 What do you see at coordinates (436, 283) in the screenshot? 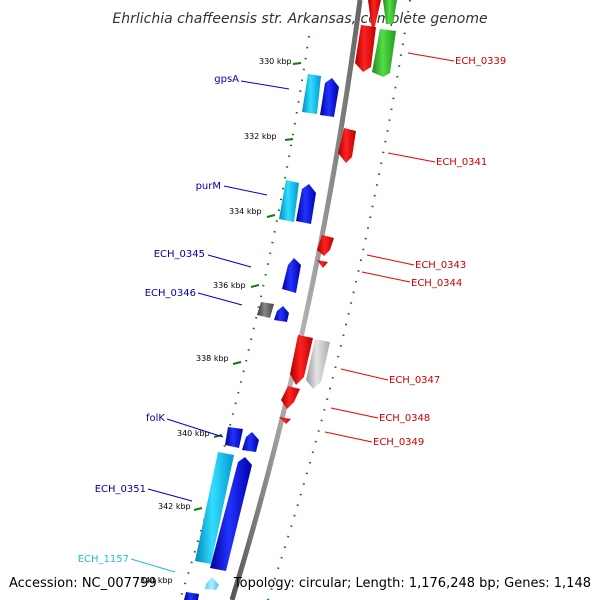
I see `label-ECH_0344: ECH_0344` at bounding box center [436, 283].